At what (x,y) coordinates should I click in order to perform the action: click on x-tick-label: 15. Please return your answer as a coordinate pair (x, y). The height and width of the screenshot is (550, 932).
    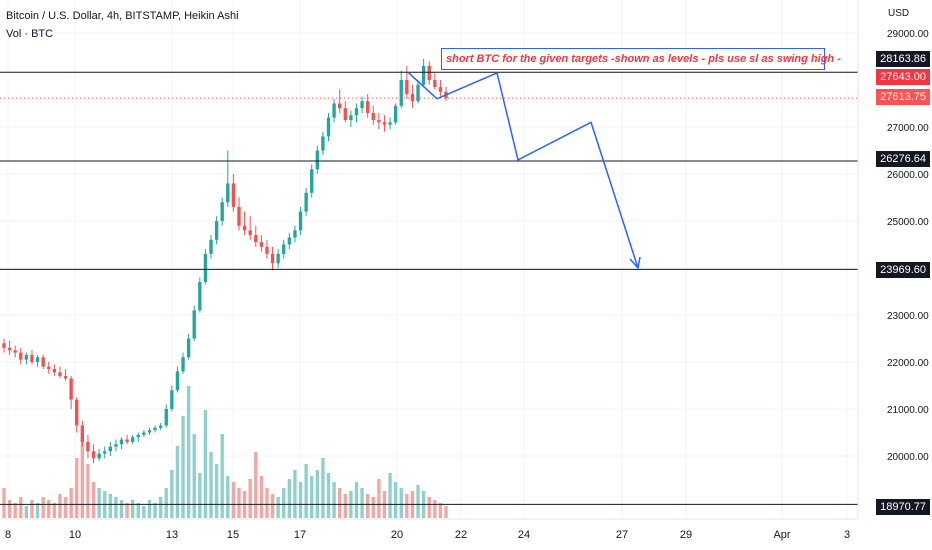
    Looking at the image, I should click on (233, 535).